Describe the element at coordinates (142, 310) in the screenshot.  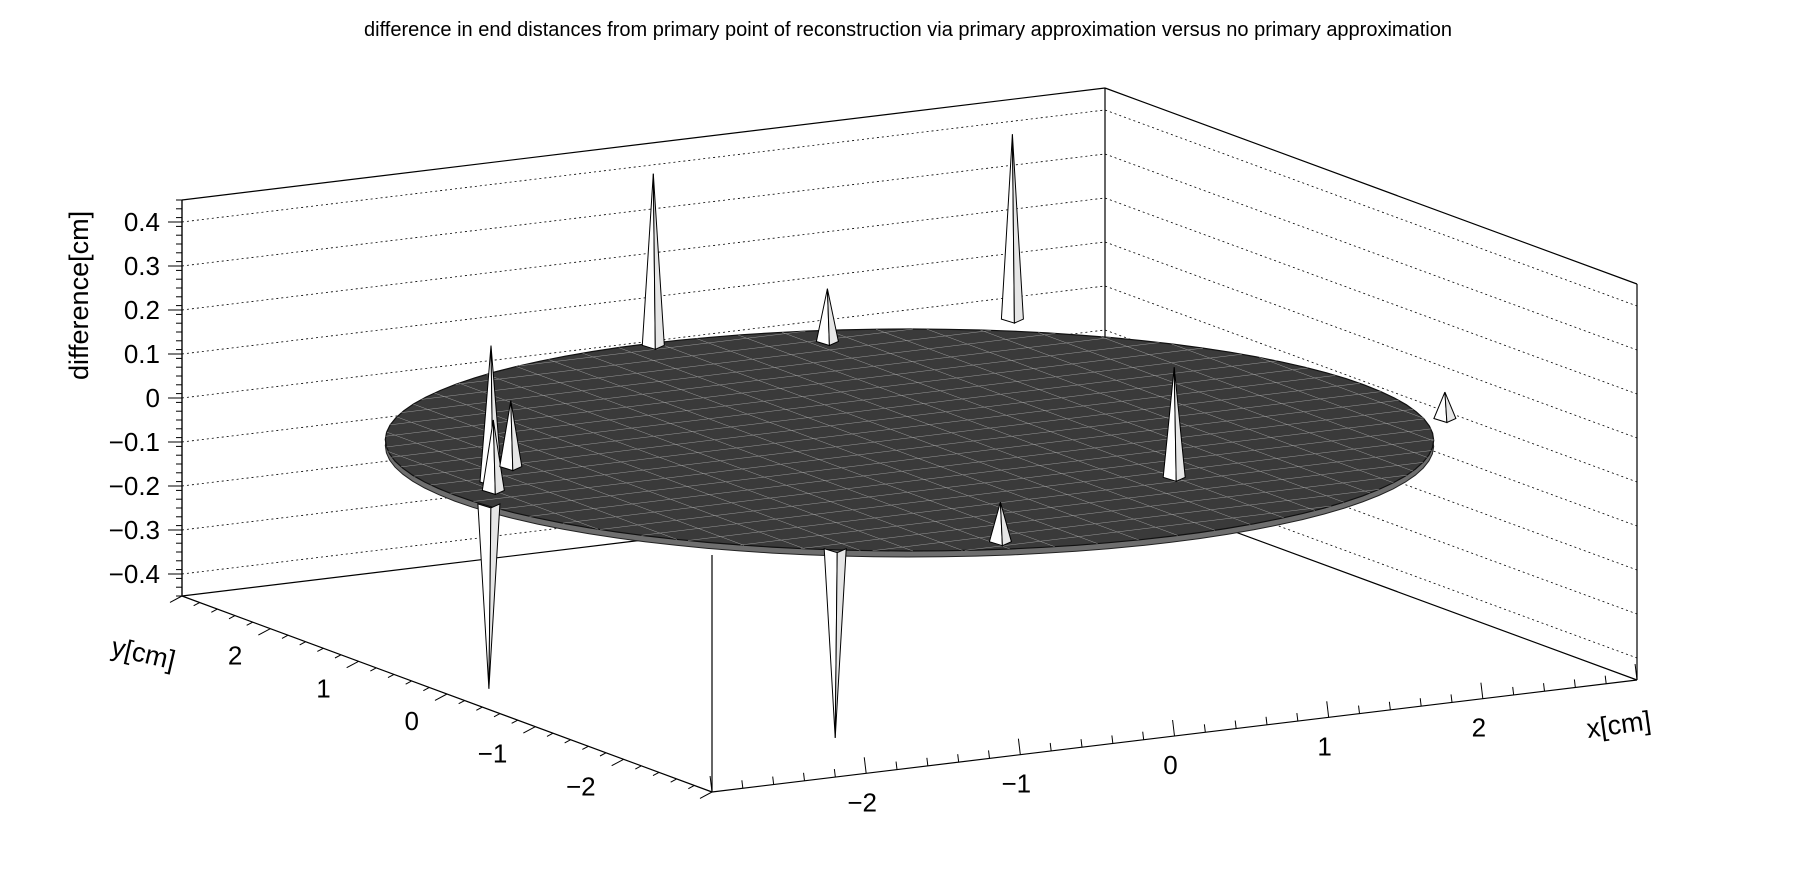
I see `z-tick-label: 0.2` at that location.